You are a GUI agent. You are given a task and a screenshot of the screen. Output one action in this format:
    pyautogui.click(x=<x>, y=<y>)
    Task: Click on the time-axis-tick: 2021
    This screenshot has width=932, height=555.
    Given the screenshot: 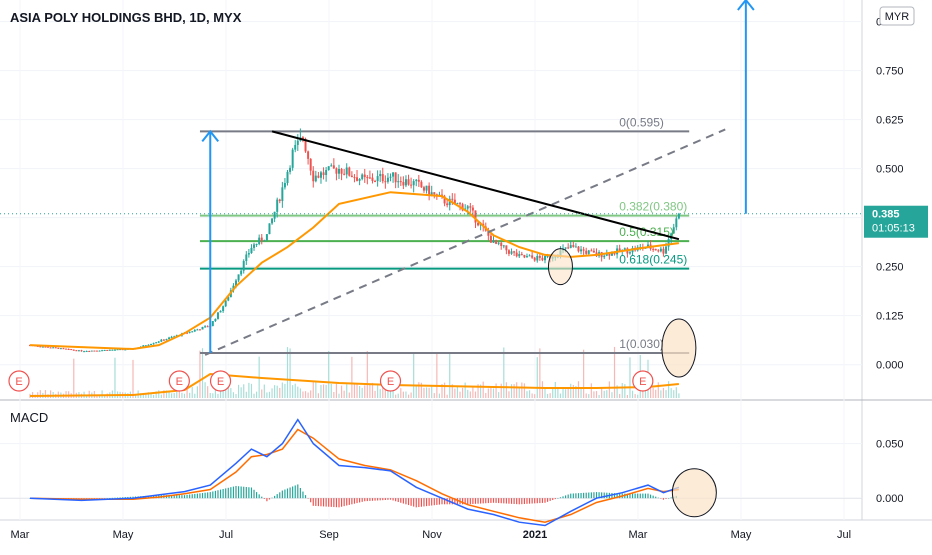 What is the action you would take?
    pyautogui.click(x=535, y=535)
    